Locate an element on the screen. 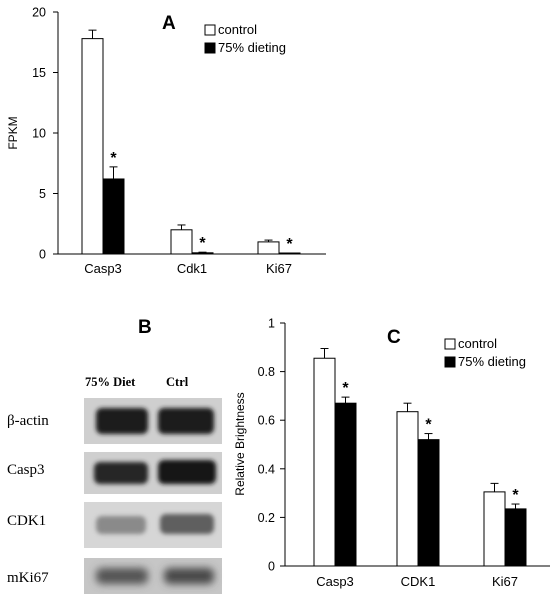 Image resolution: width=554 pixels, height=600 pixels. y-tick-label: 5 is located at coordinates (42, 194).